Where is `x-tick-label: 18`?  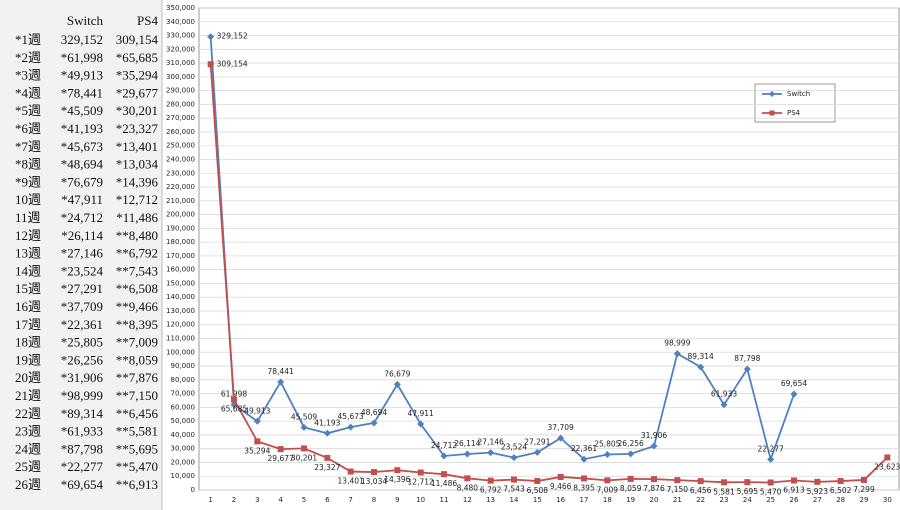
x-tick-label: 18 is located at coordinates (607, 500).